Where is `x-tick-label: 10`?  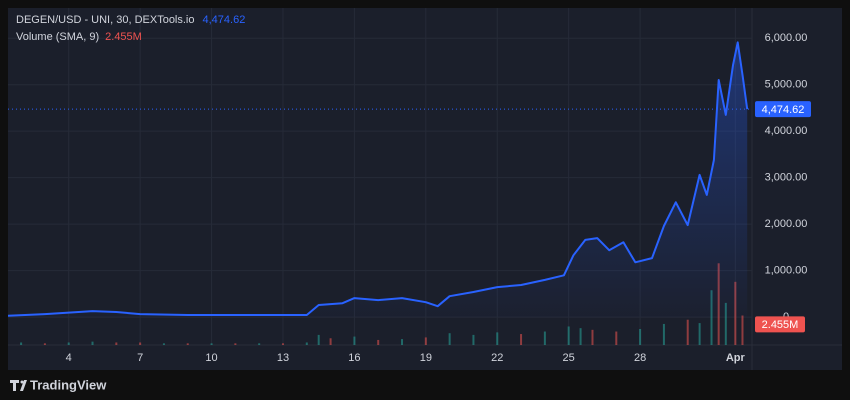
x-tick-label: 10 is located at coordinates (211, 358).